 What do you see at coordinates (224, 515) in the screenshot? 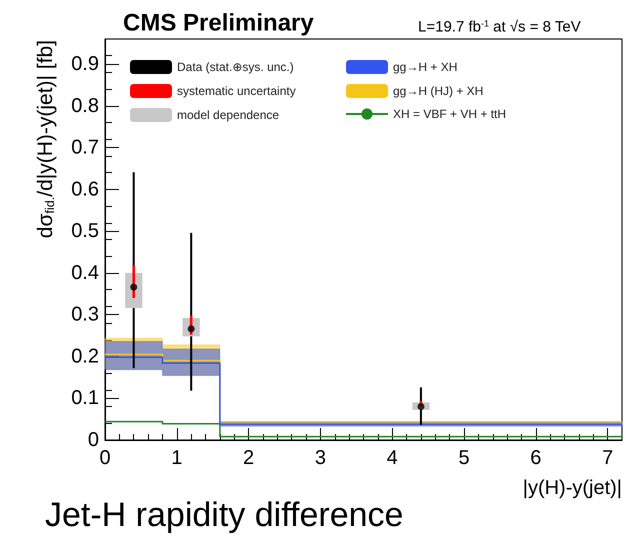
I see `text: Jet-H rapidity difference` at bounding box center [224, 515].